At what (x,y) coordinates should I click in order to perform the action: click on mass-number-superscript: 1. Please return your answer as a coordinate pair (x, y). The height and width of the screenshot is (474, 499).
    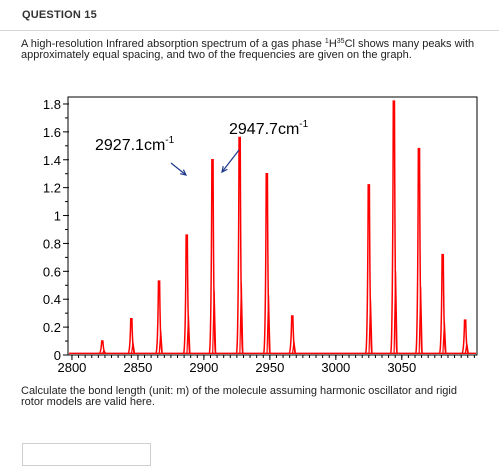
    Looking at the image, I should click on (326, 41).